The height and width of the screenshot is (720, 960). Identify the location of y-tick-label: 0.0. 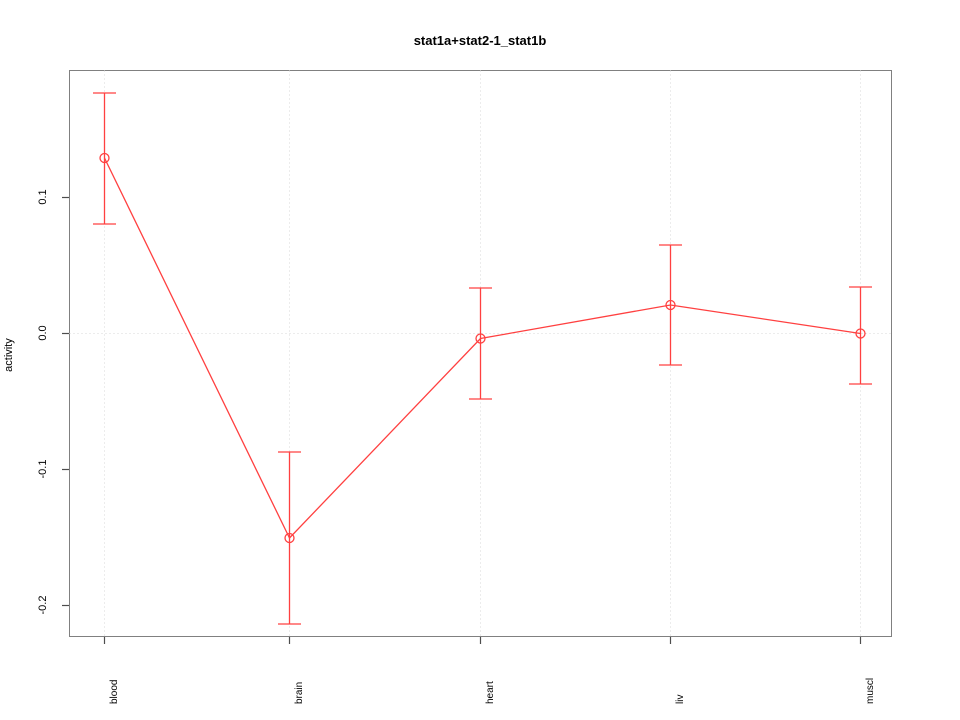
(43, 333).